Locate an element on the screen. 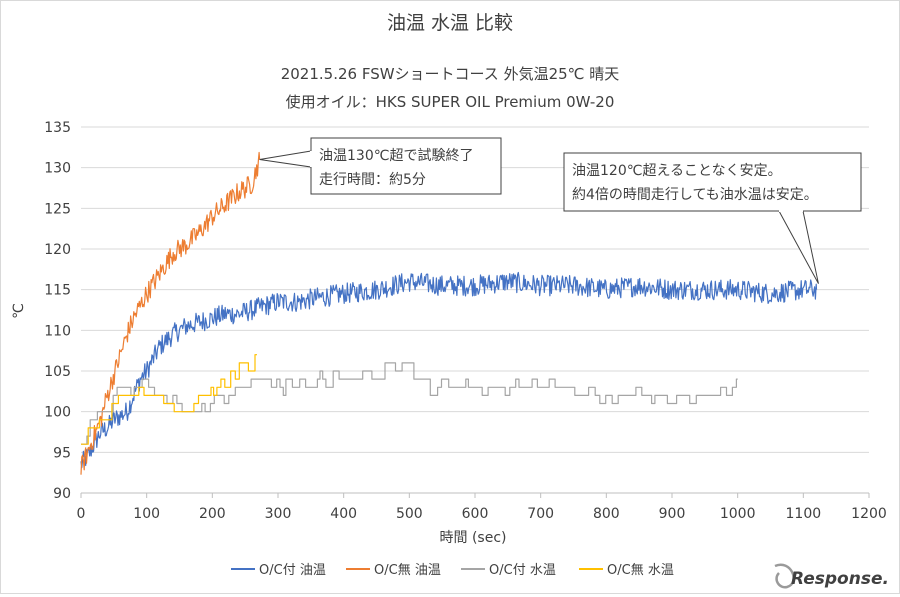  y-tick-label: 95 is located at coordinates (62, 453).